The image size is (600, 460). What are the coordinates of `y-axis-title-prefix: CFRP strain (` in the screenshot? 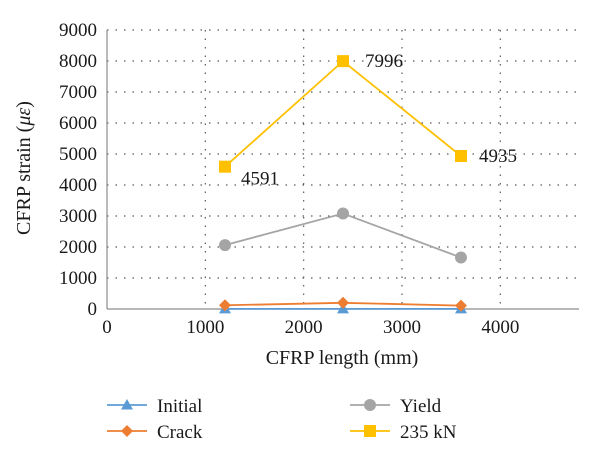 It's located at (24, 180).